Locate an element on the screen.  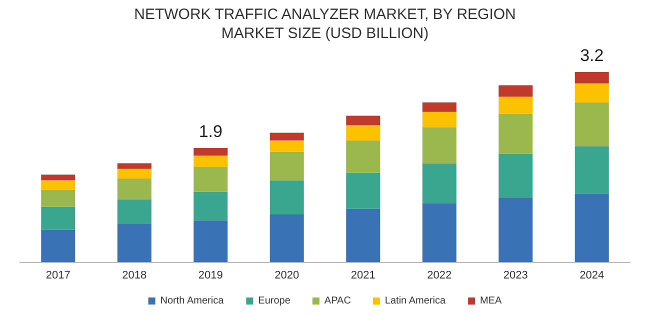
x-tick-label: 2024 is located at coordinates (592, 276).